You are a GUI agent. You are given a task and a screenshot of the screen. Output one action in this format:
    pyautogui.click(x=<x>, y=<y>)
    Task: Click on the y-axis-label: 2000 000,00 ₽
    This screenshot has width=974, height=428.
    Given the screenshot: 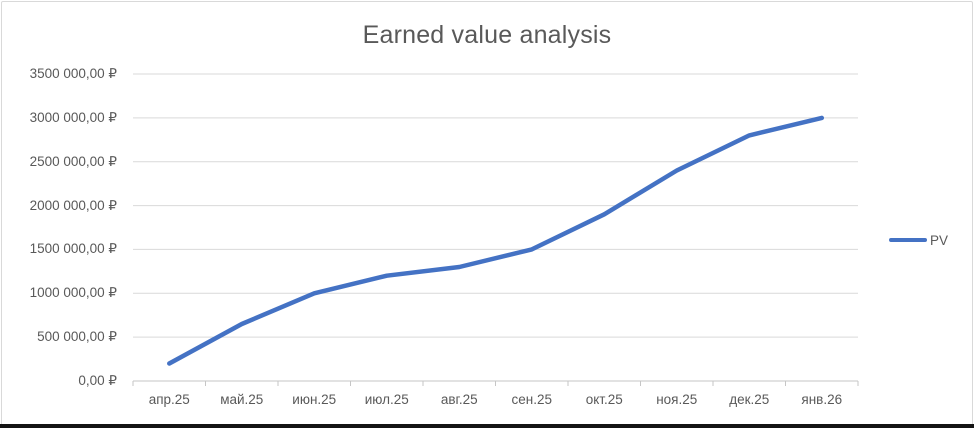 What is the action you would take?
    pyautogui.click(x=73, y=205)
    